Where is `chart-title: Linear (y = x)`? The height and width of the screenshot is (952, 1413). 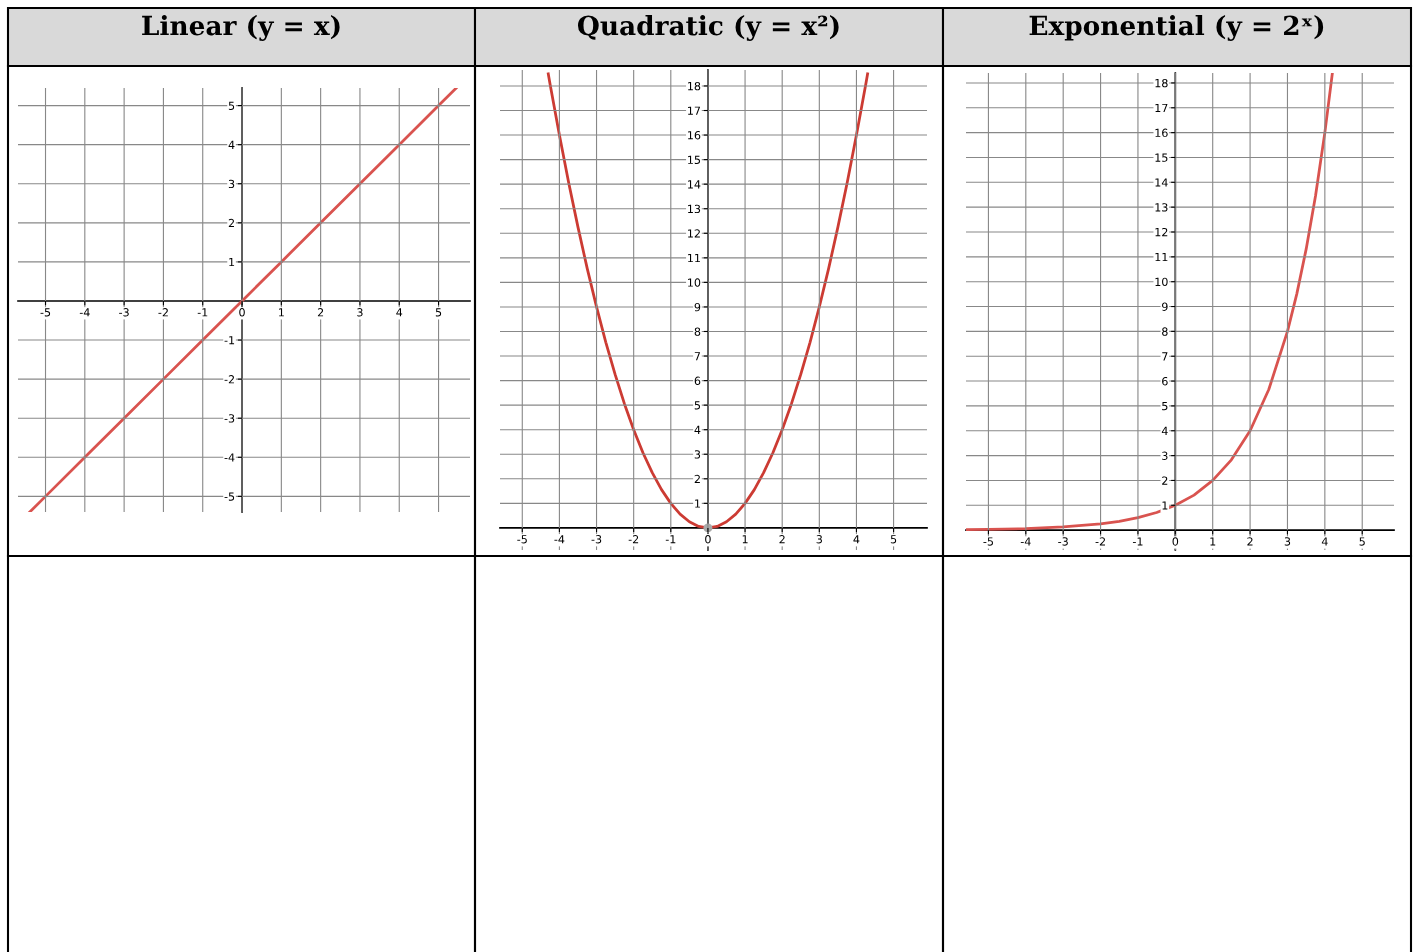
chart-title: Linear (y = x) is located at coordinates (241, 28).